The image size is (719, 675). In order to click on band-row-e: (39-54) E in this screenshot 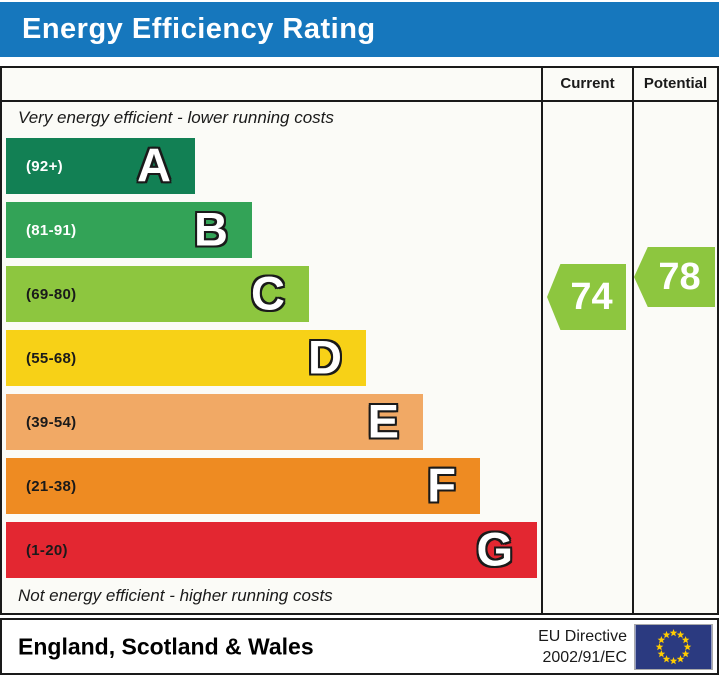, I will do `click(214, 422)`.